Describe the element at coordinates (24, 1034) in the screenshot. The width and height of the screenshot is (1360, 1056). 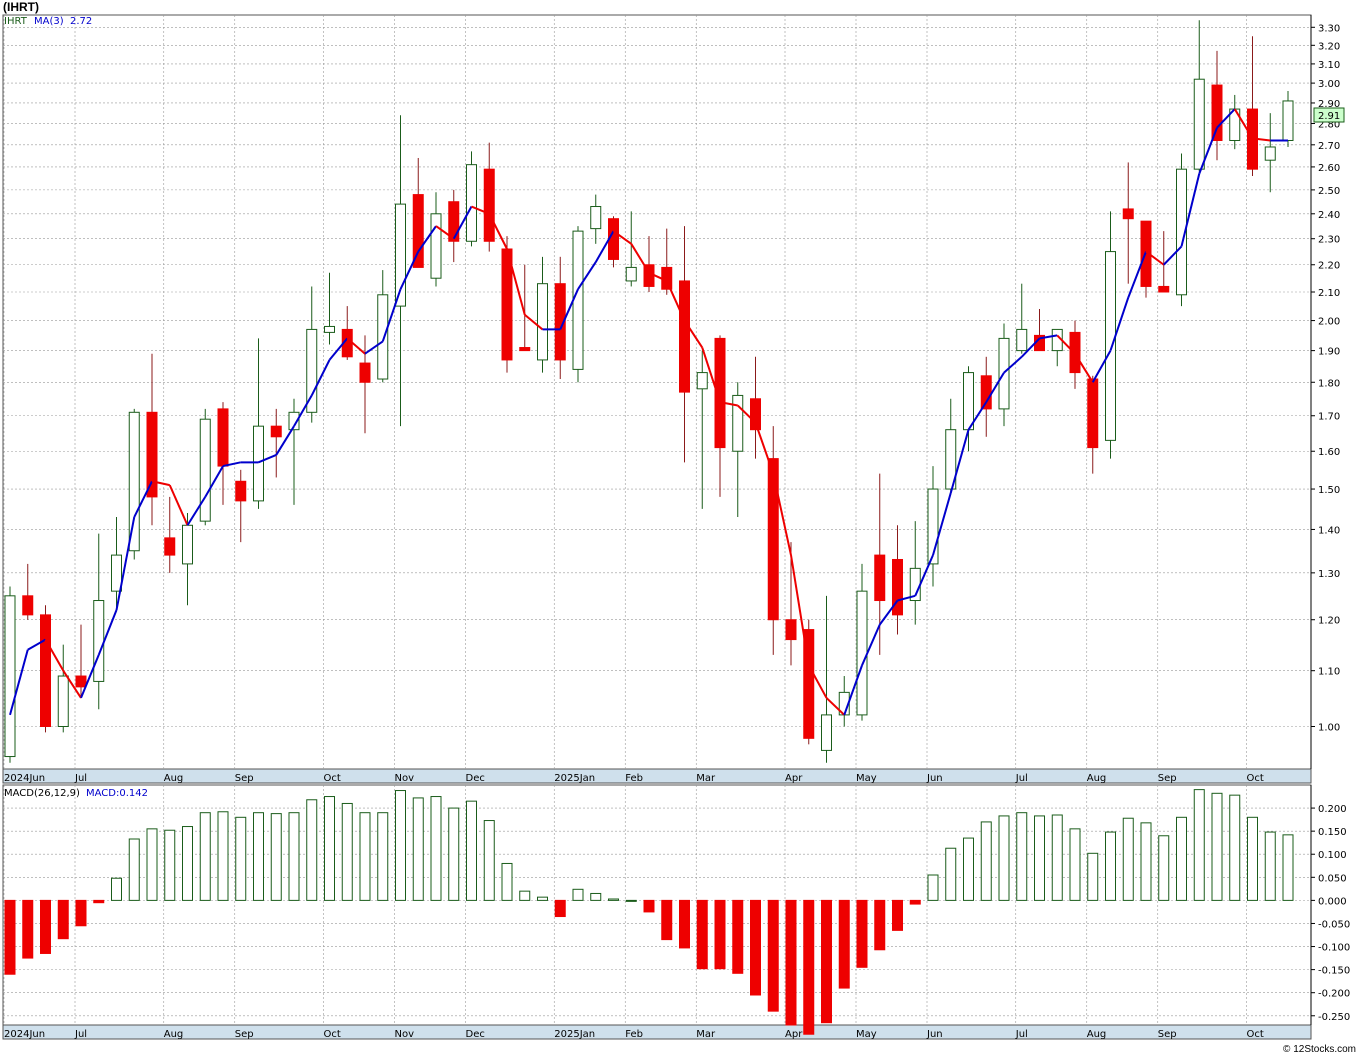
I see `macd-x-tick-label: 2024Jun` at that location.